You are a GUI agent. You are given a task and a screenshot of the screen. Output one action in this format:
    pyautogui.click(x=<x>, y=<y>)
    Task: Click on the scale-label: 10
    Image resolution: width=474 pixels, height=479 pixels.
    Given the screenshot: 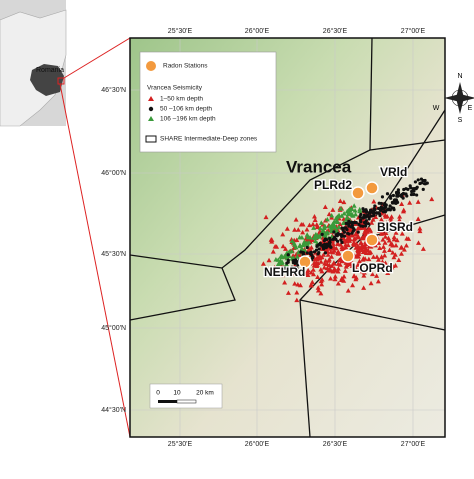 What is the action you would take?
    pyautogui.click(x=177, y=393)
    